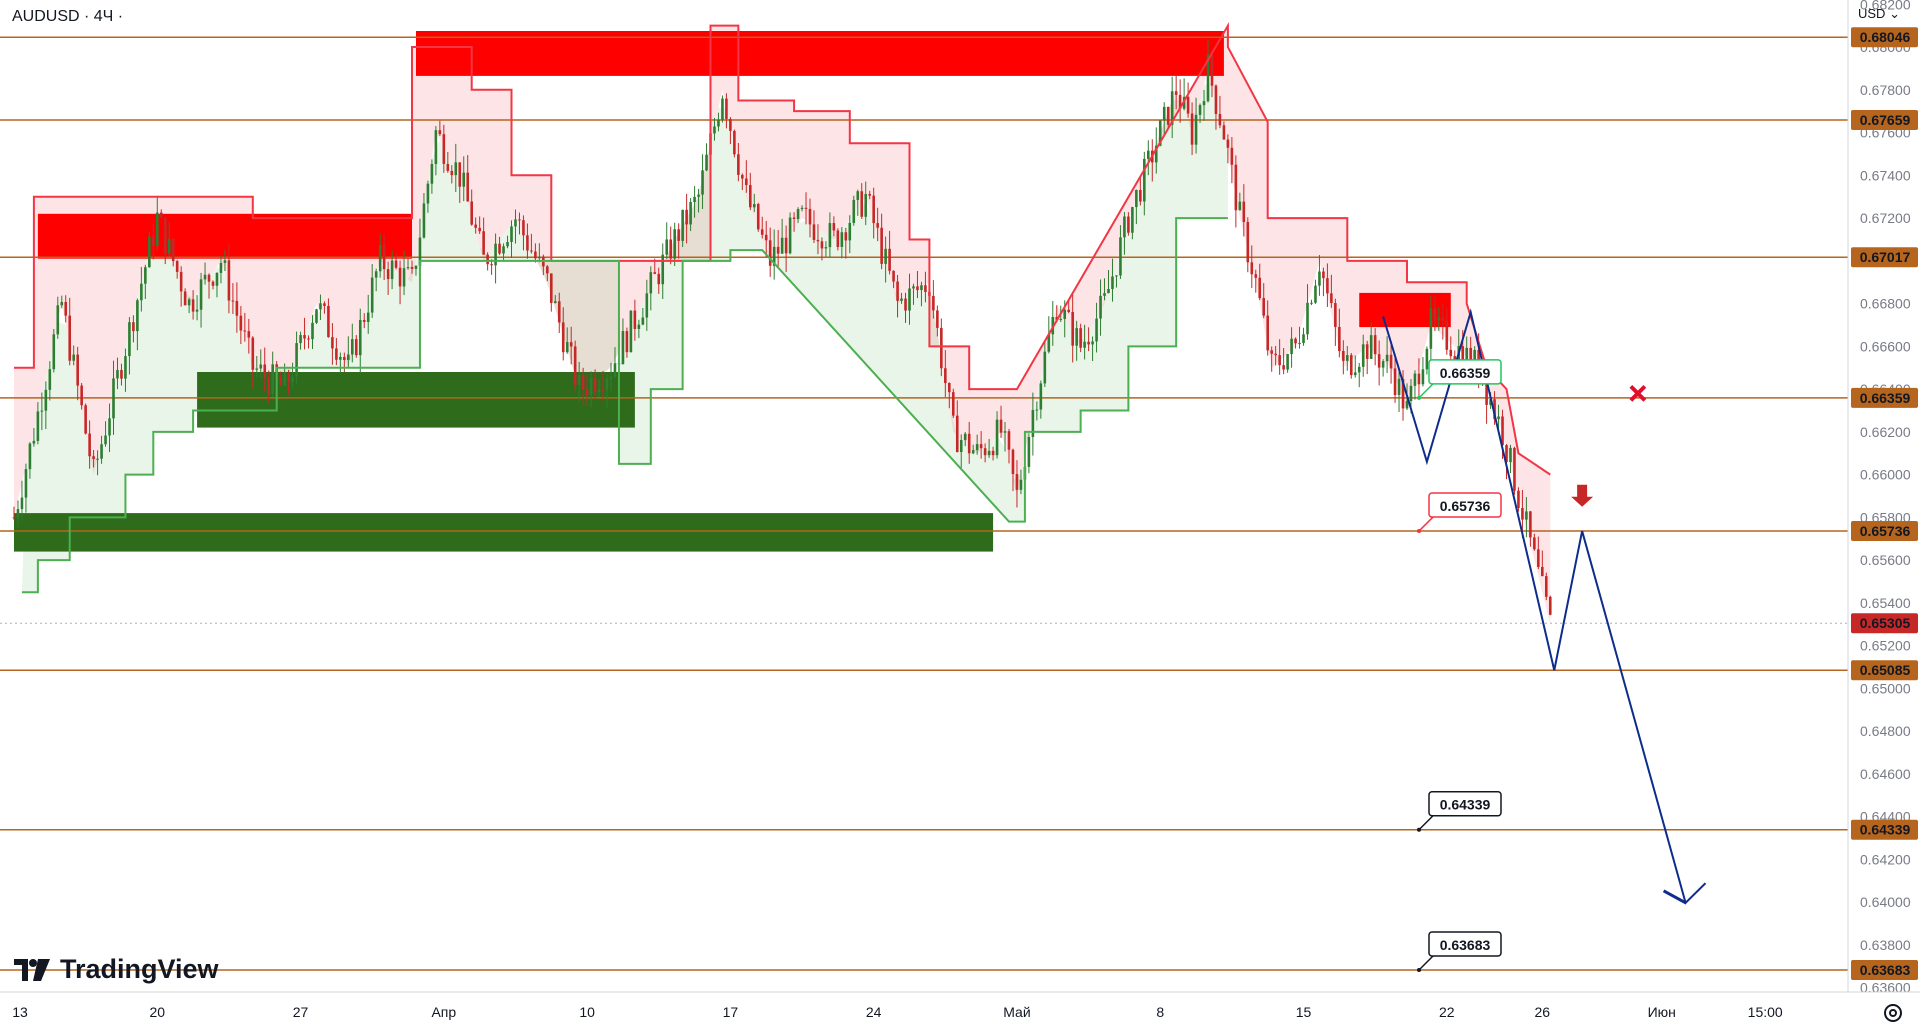 Image resolution: width=1920 pixels, height=1032 pixels. What do you see at coordinates (1885, 531) in the screenshot?
I see `level-badge-label-4: 0.65736` at bounding box center [1885, 531].